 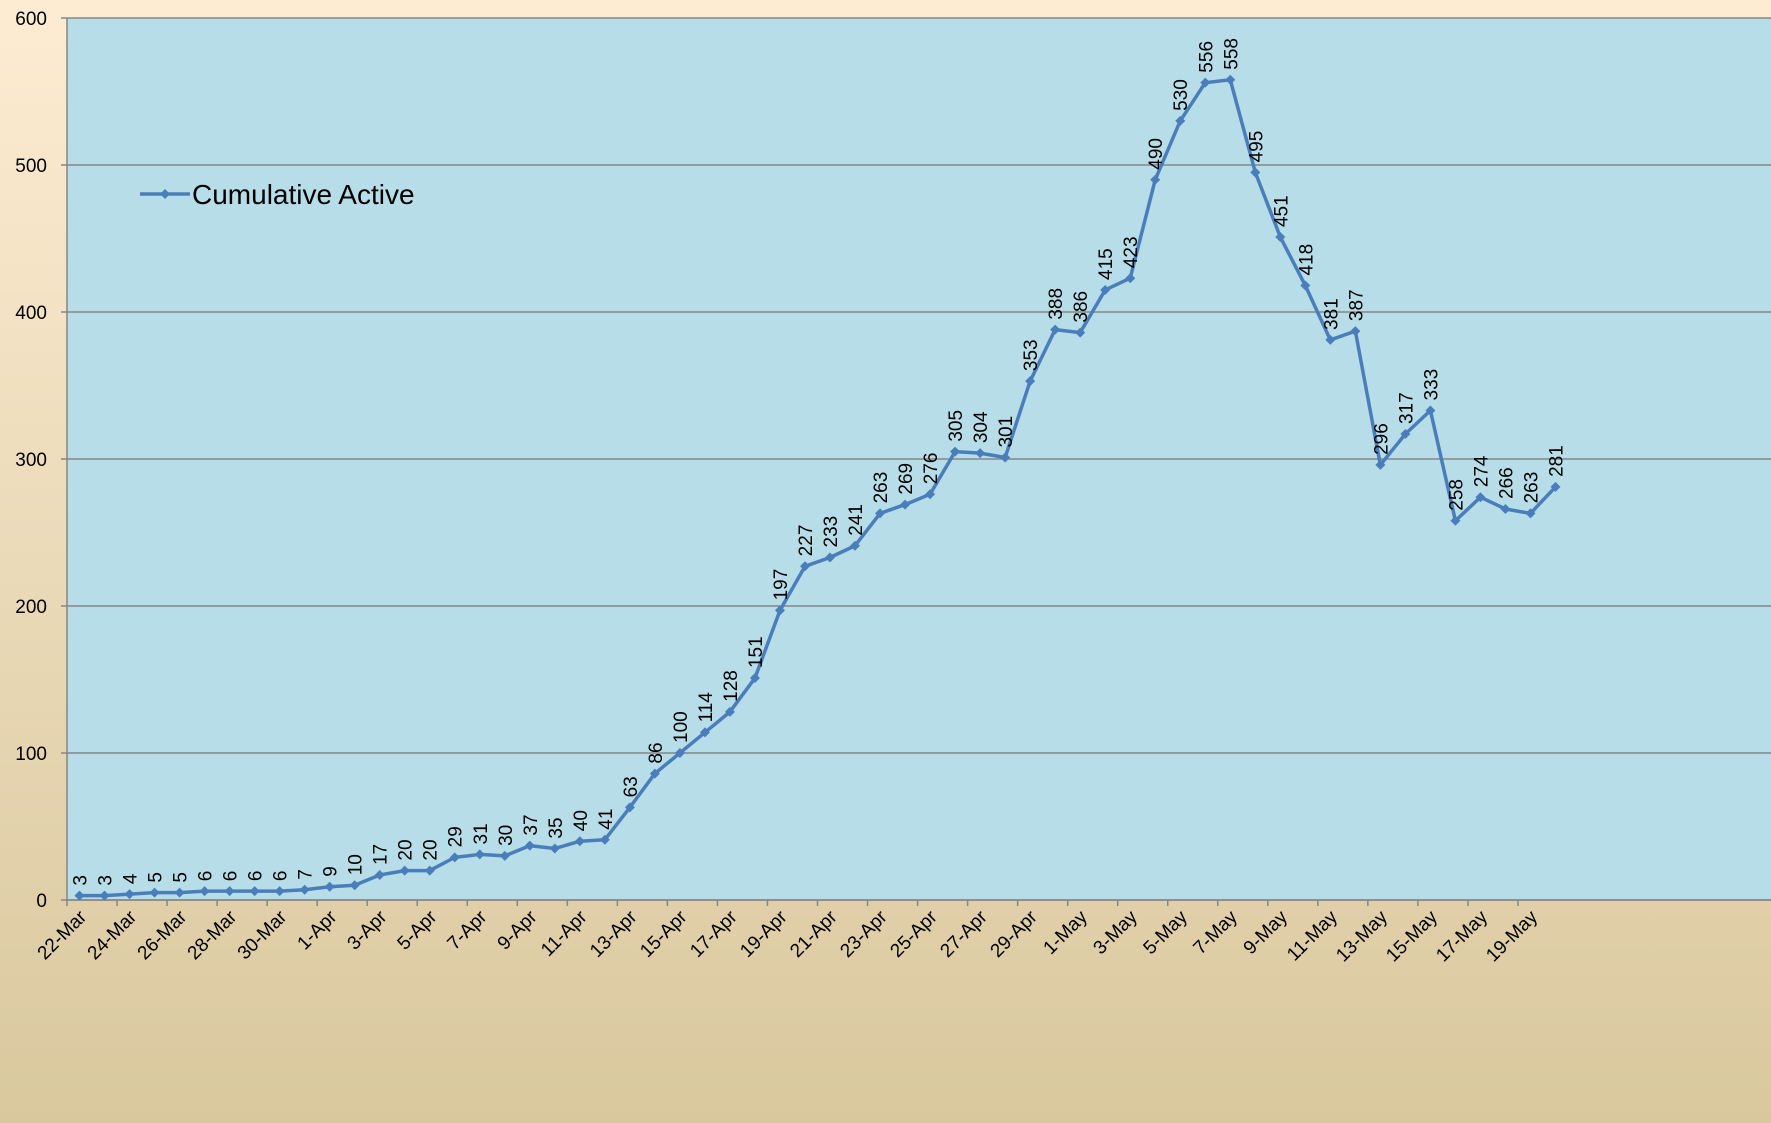 What do you see at coordinates (1506, 483) in the screenshot?
I see `data-label: 266` at bounding box center [1506, 483].